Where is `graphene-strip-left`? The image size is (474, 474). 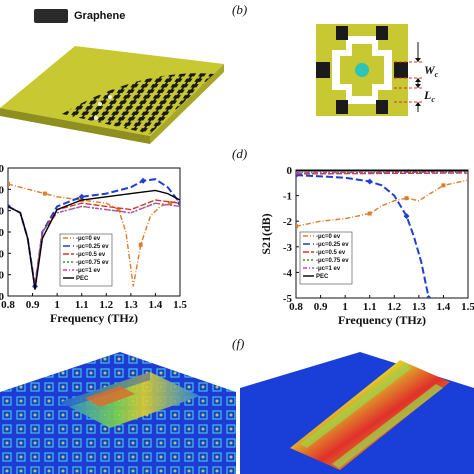 graphene-strip-left is located at coordinates (323, 70).